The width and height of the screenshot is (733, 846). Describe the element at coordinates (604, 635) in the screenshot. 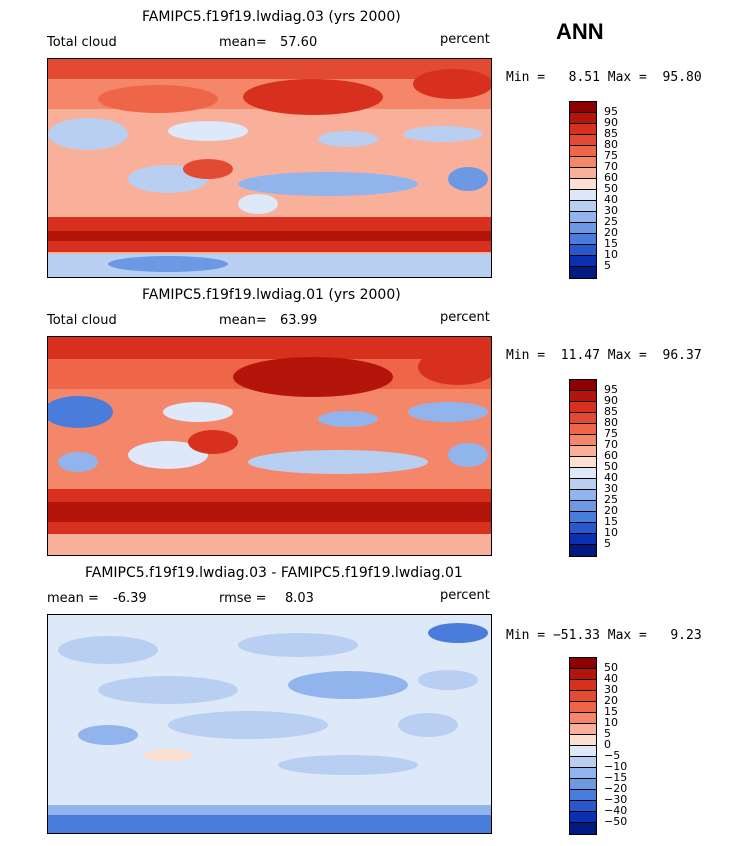

I see `panel3-minmax: Min = −51.33 Max = 9.23` at that location.